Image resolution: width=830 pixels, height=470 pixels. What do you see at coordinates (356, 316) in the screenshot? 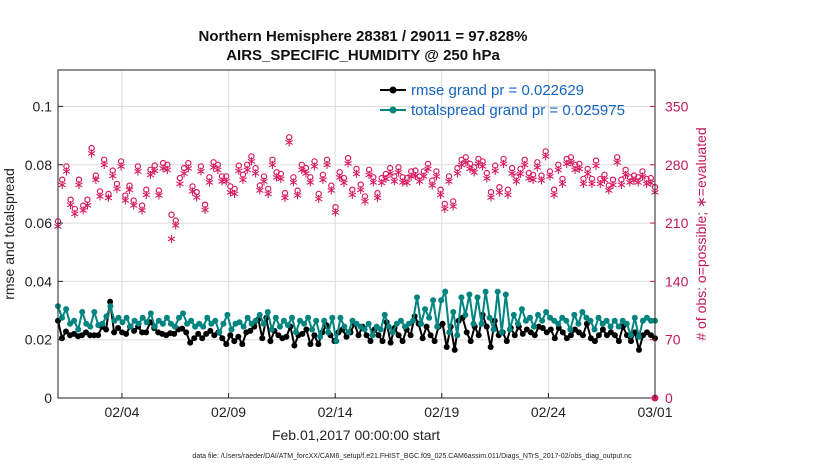
I see `series-totalspread` at bounding box center [356, 316].